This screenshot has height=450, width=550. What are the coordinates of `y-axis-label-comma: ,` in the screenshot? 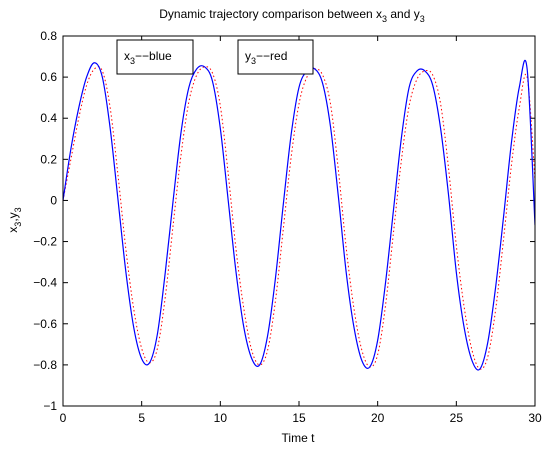 It's located at (13, 219).